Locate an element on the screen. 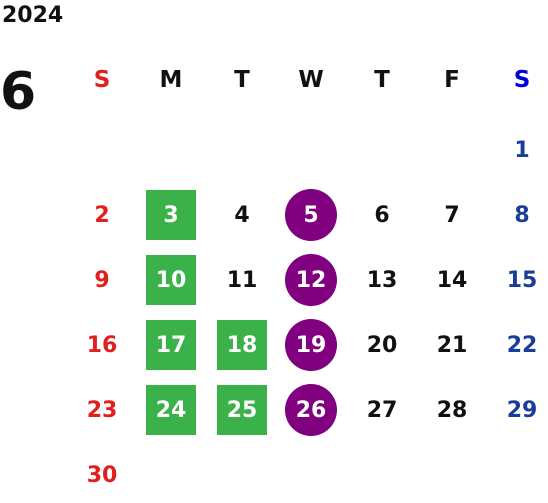  weekday-header-tue: T is located at coordinates (242, 80).